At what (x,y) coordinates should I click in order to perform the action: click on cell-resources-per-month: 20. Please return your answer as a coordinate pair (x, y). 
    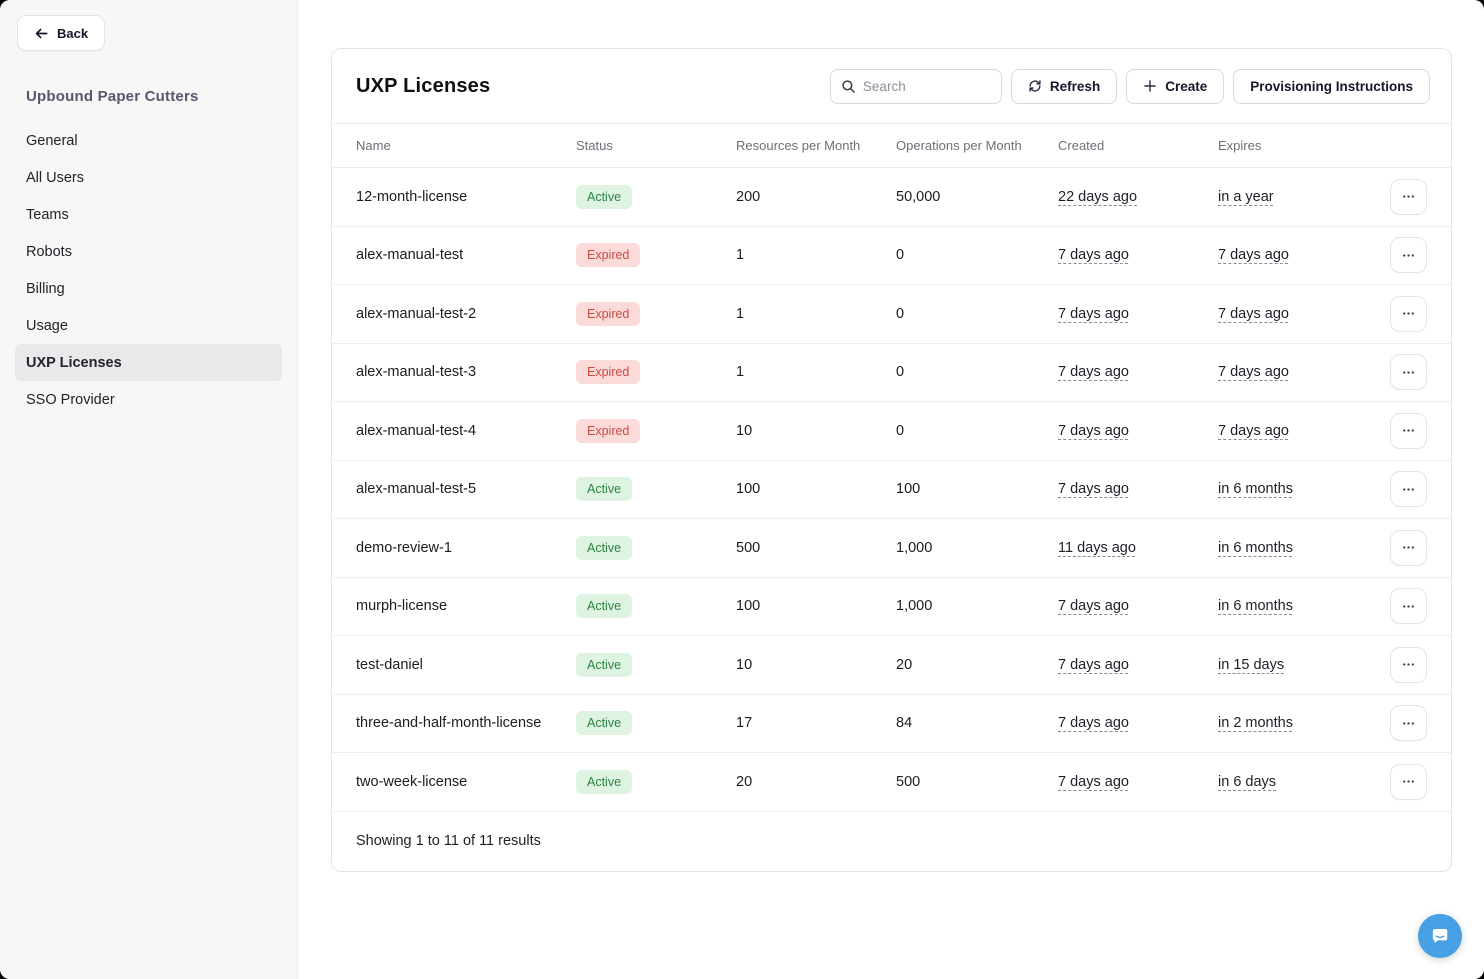
    Looking at the image, I should click on (744, 781).